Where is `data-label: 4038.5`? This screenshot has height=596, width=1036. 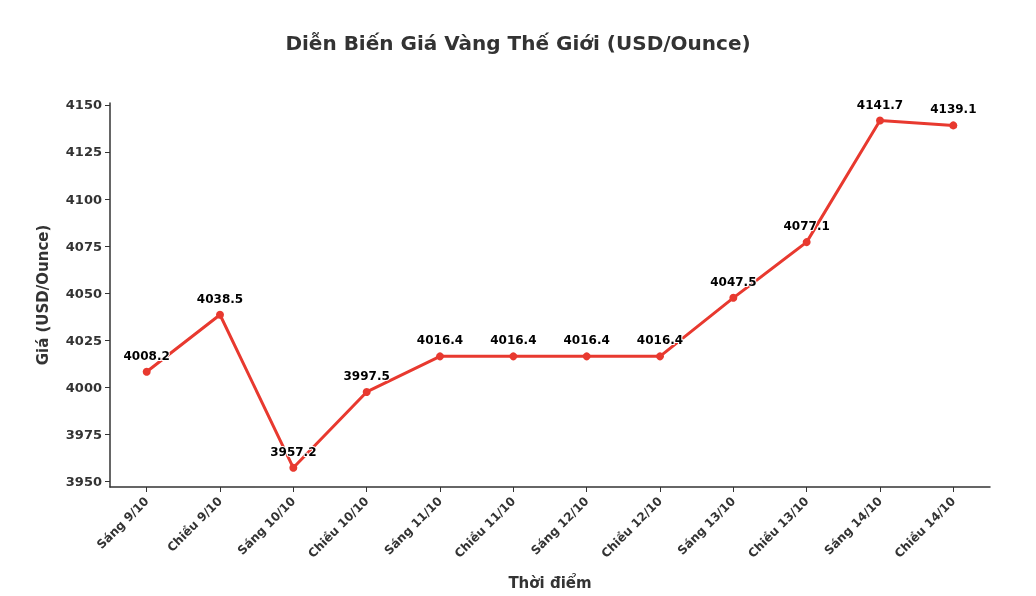
data-label: 4038.5 is located at coordinates (220, 298).